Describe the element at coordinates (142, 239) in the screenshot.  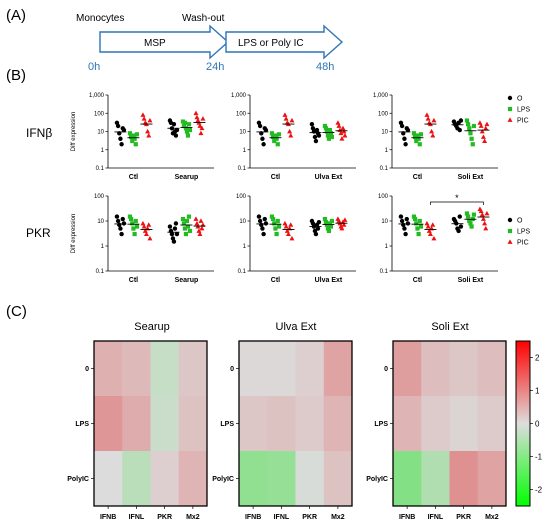
I see `scatter-panel-4: 0.1 1 10 100 Diff expression Ctl Searup` at that location.